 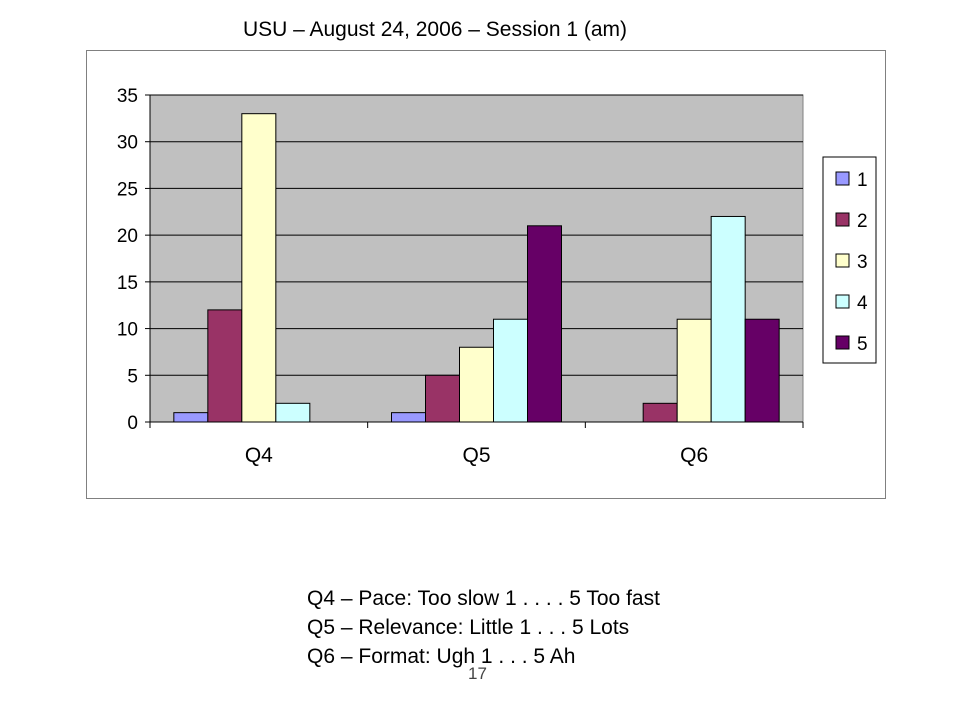 I want to click on y-tick-label: 5, so click(x=132, y=376).